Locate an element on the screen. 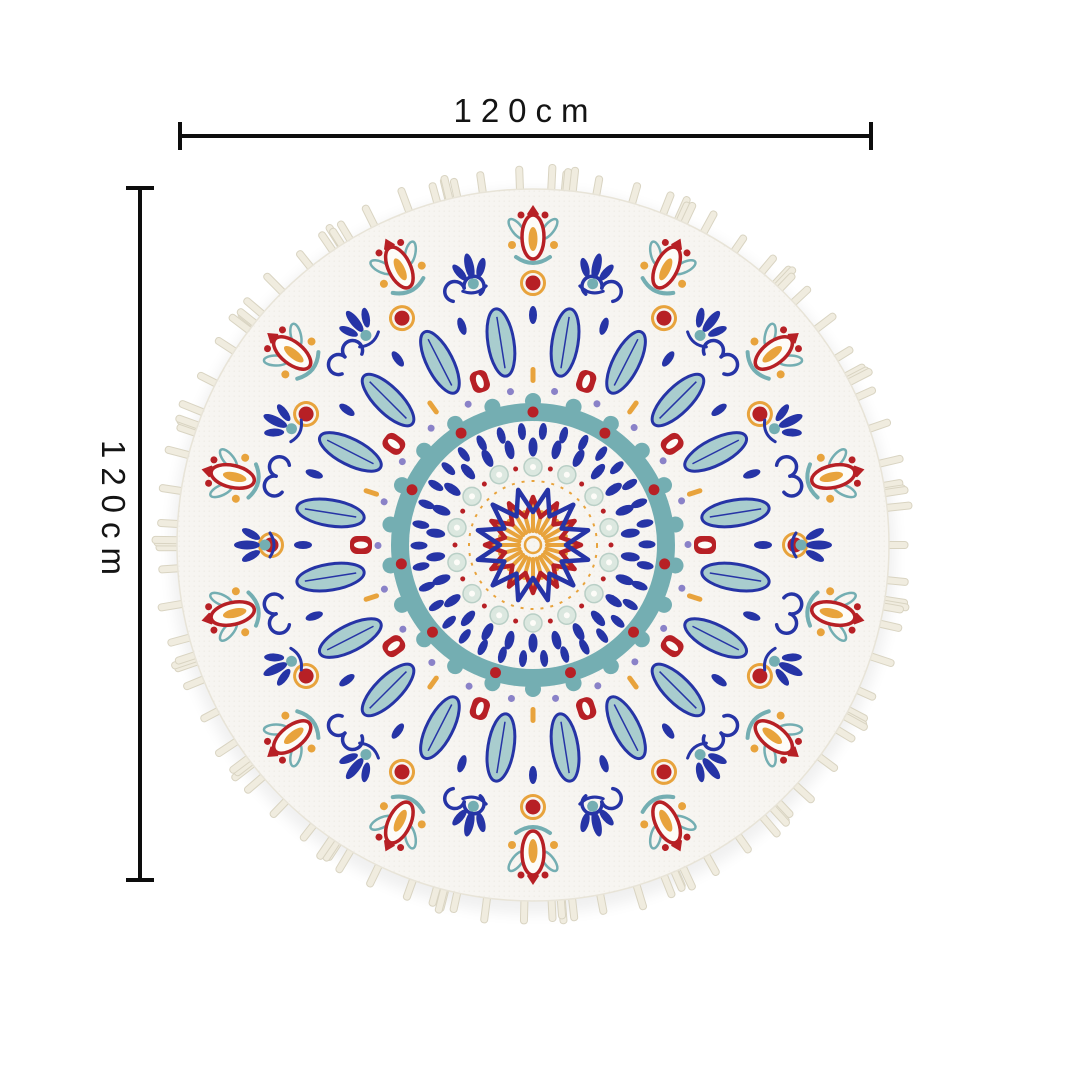 The height and width of the screenshot is (1080, 1080). height-dimension-top-cap is located at coordinates (140, 188).